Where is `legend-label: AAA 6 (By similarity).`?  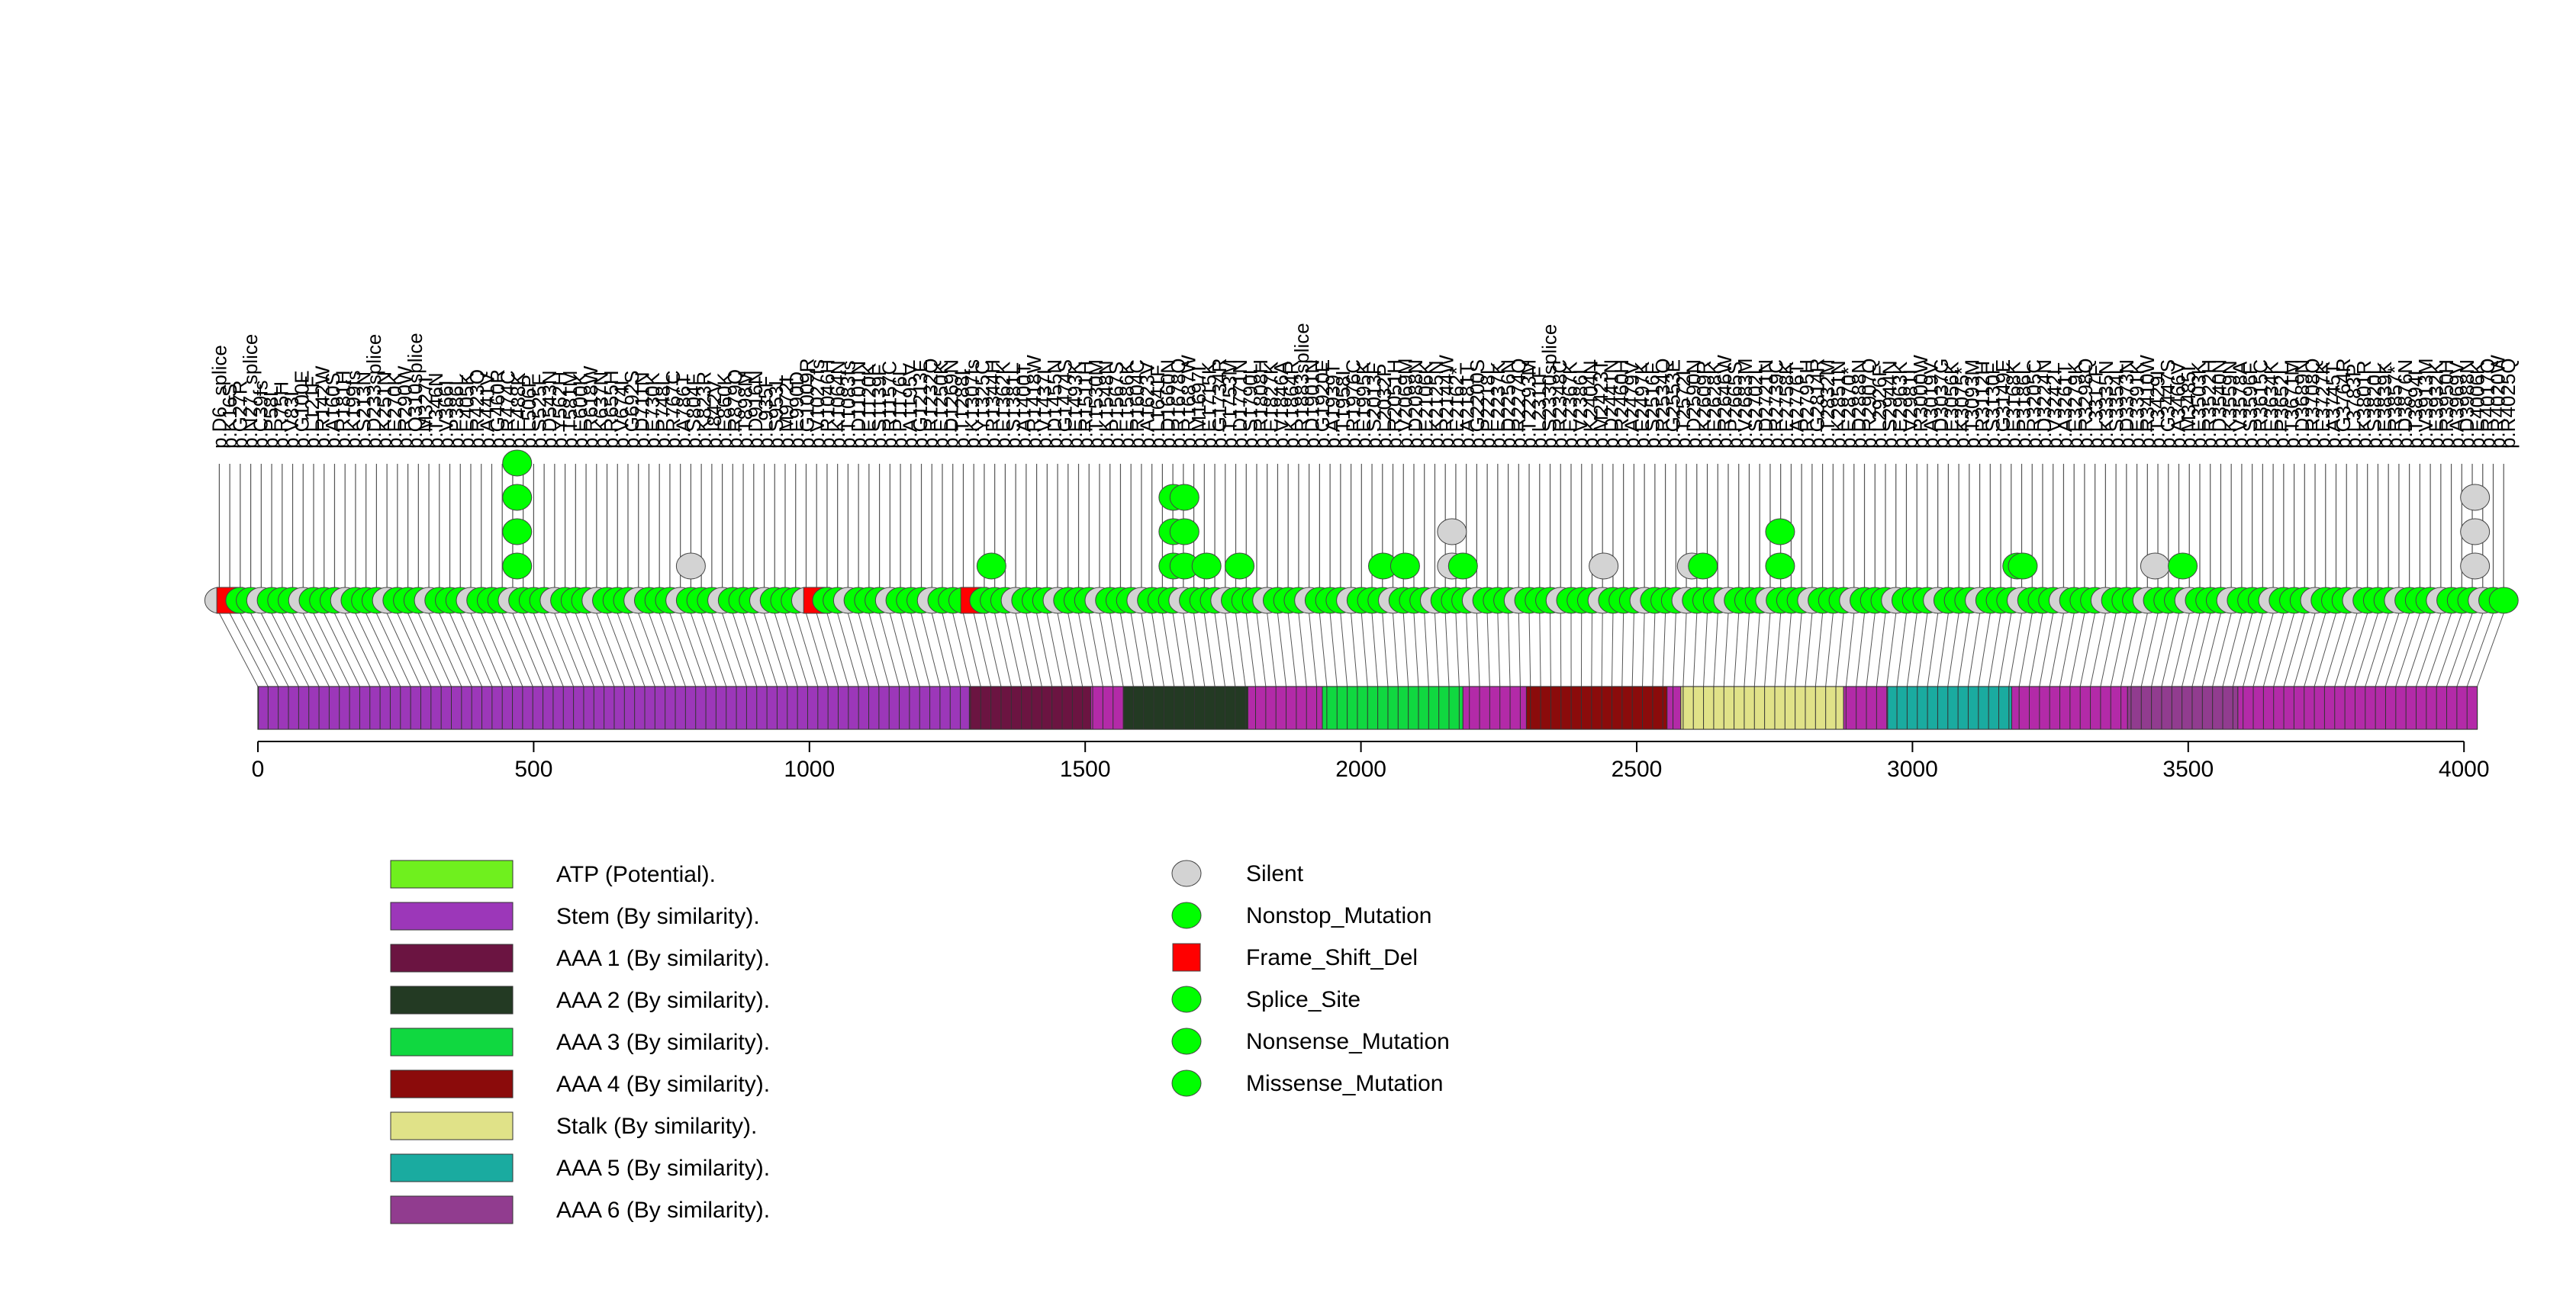
legend-label: AAA 6 (By similarity). is located at coordinates (663, 1210).